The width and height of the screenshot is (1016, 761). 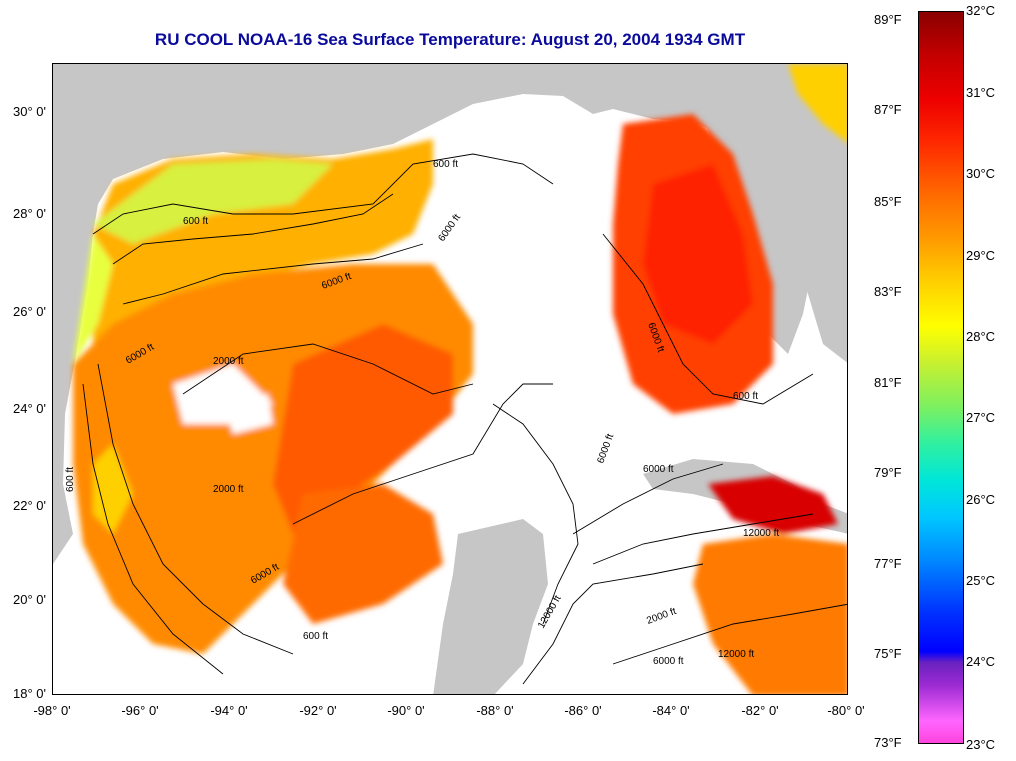 What do you see at coordinates (228, 361) in the screenshot?
I see `contour-label-2000ft-west: 2000 ft` at bounding box center [228, 361].